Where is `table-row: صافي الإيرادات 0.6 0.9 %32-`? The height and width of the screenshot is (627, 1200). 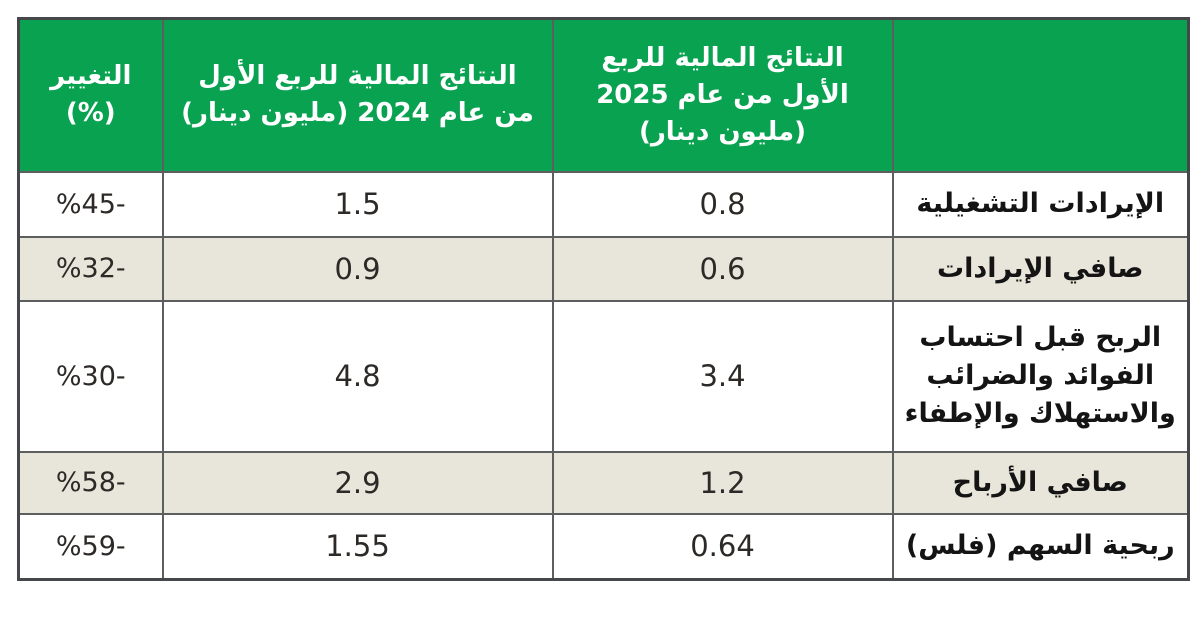 table-row: صافي الإيرادات 0.6 0.9 %32- is located at coordinates (603, 268).